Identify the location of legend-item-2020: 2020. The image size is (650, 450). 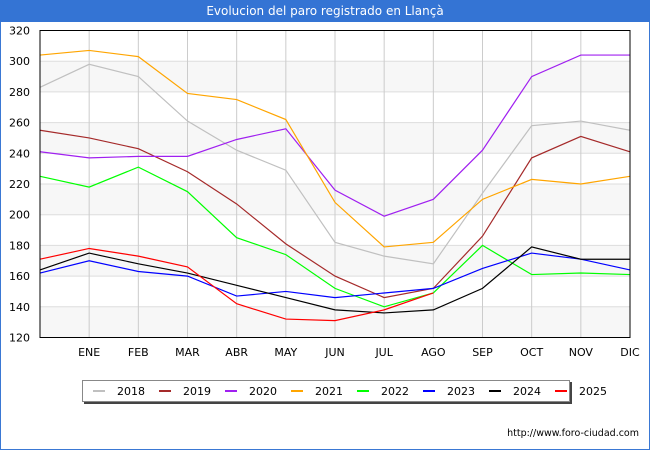
(251, 391).